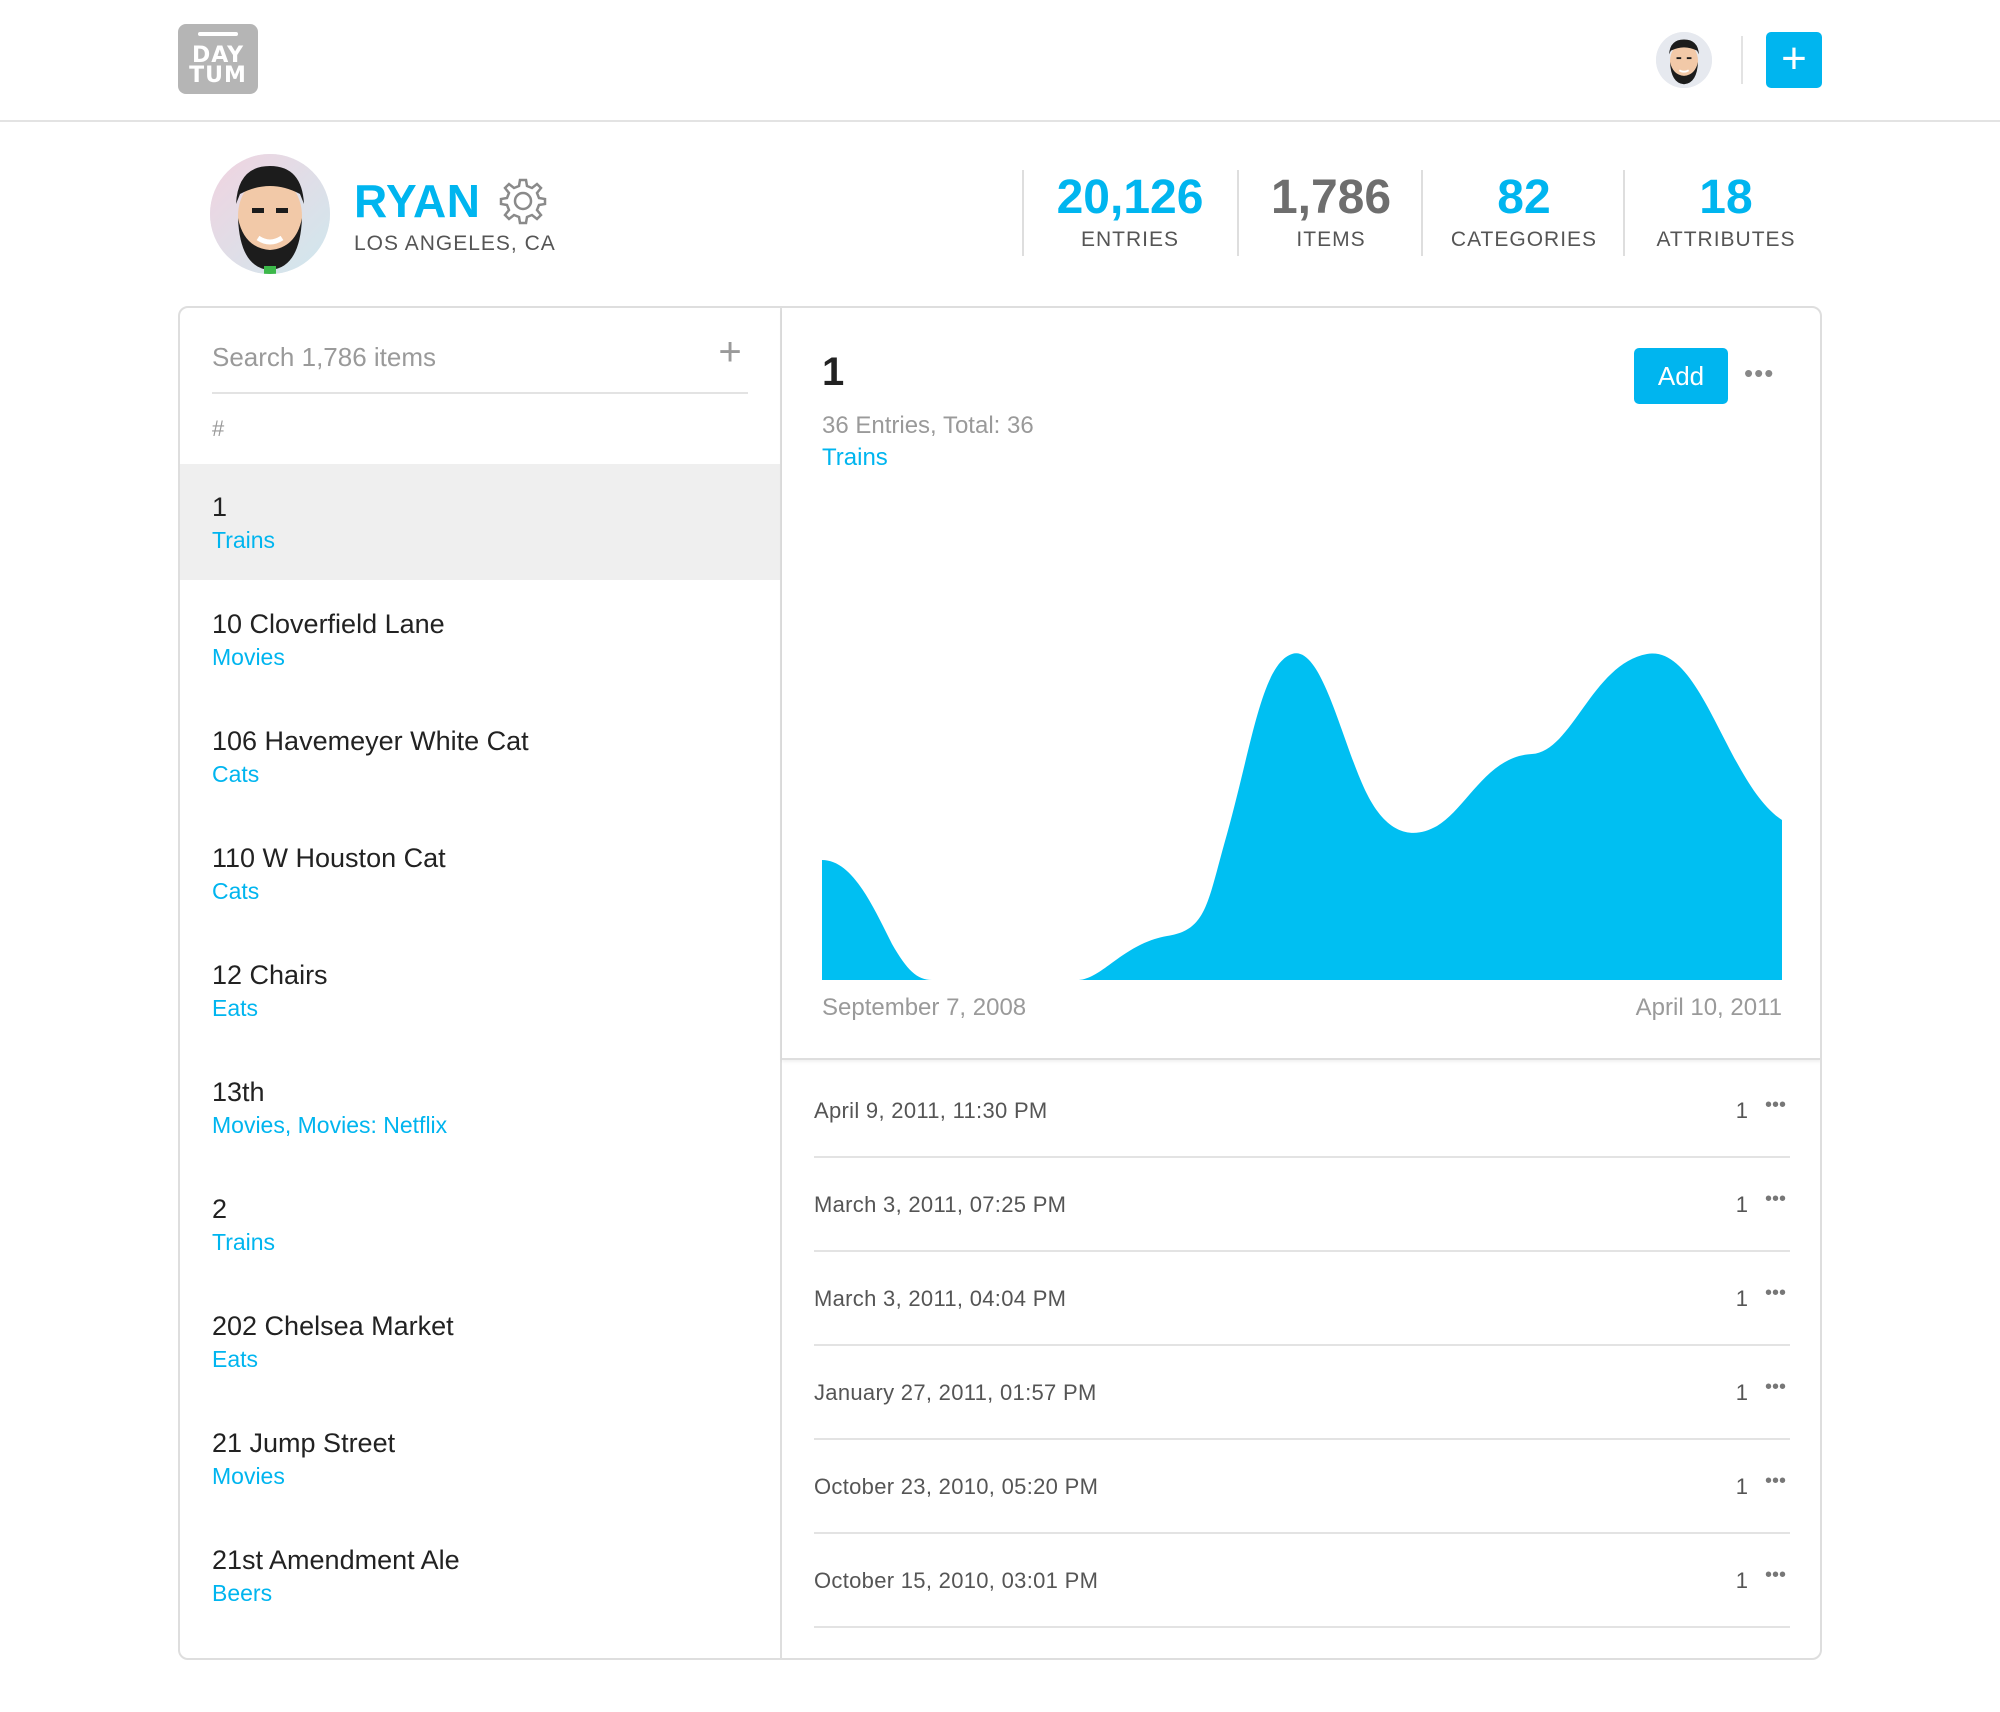 This screenshot has height=1712, width=2000. I want to click on profile-name: RYAN, so click(417, 201).